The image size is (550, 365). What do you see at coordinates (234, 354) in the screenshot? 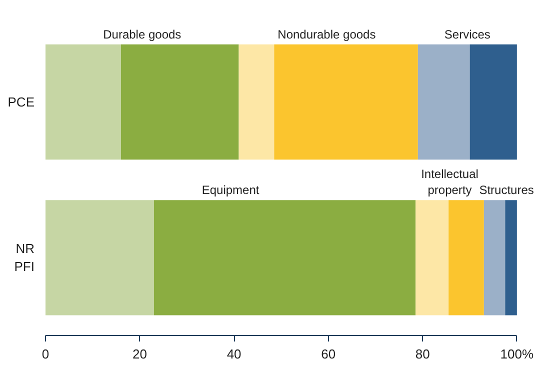
I see `x-tick-label: 40` at bounding box center [234, 354].